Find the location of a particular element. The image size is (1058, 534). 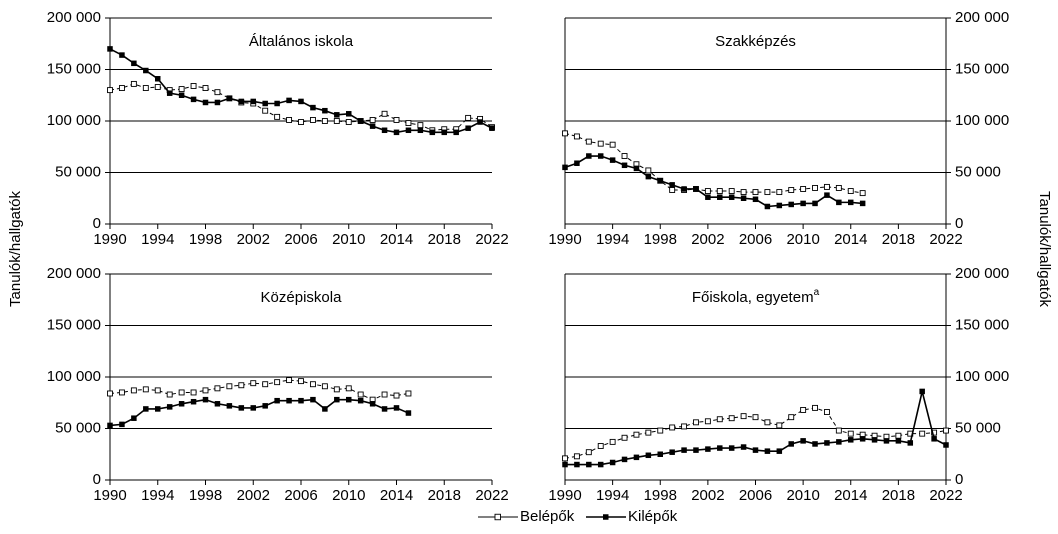

y-tick-label: 100 000 is located at coordinates (74, 376).